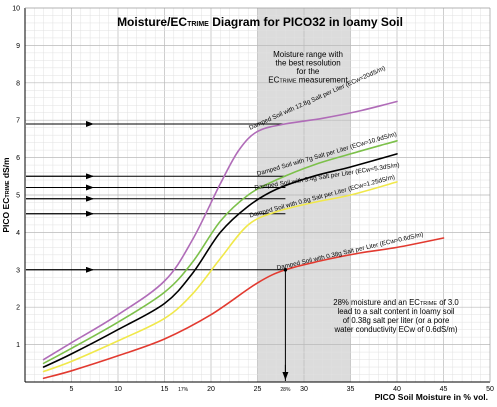  I want to click on x-tick-label: 30, so click(304, 389).